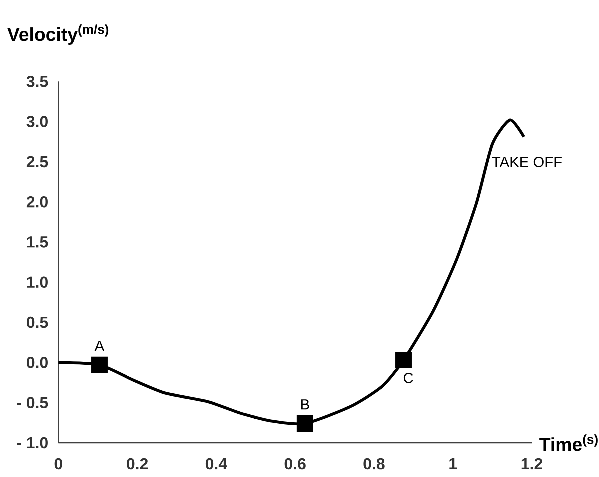  What do you see at coordinates (409, 378) in the screenshot?
I see `annotation: C` at bounding box center [409, 378].